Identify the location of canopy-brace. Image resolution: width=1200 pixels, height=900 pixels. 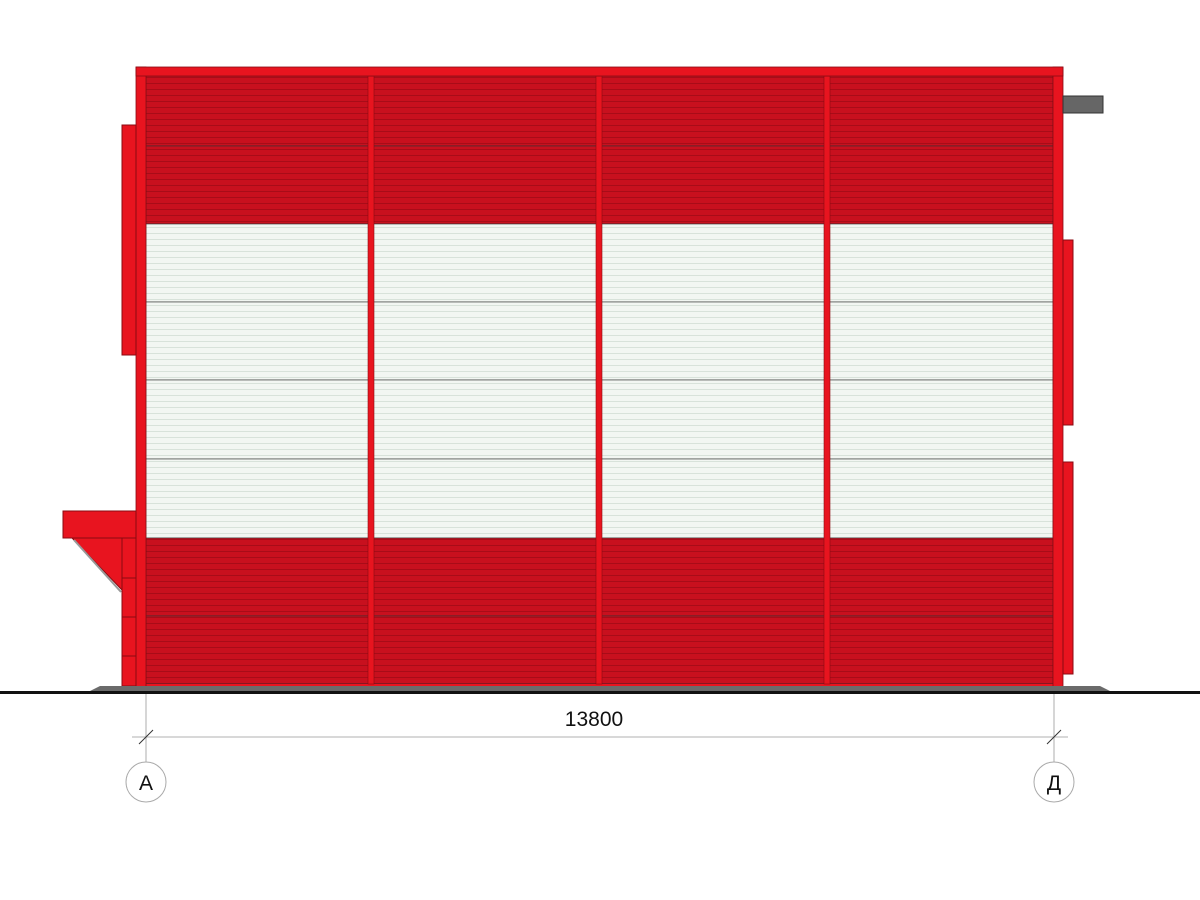
(97, 566).